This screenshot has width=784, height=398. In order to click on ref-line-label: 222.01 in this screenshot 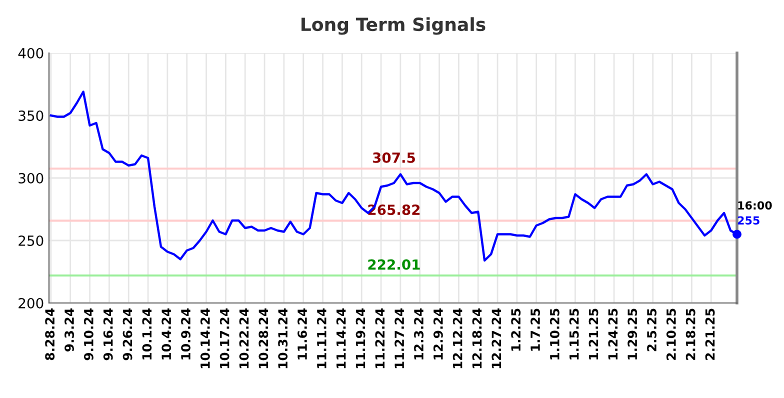, I will do `click(394, 264)`.